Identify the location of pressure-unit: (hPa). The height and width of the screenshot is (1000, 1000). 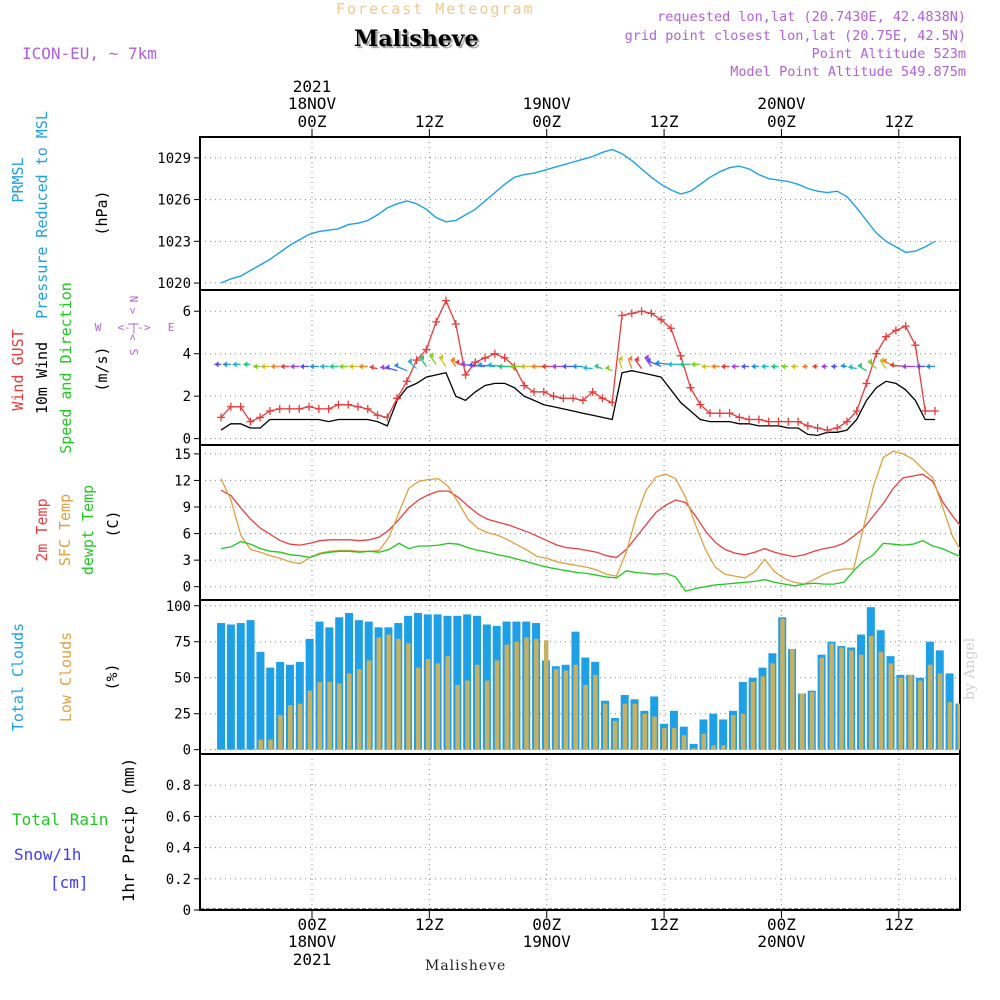
(102, 212).